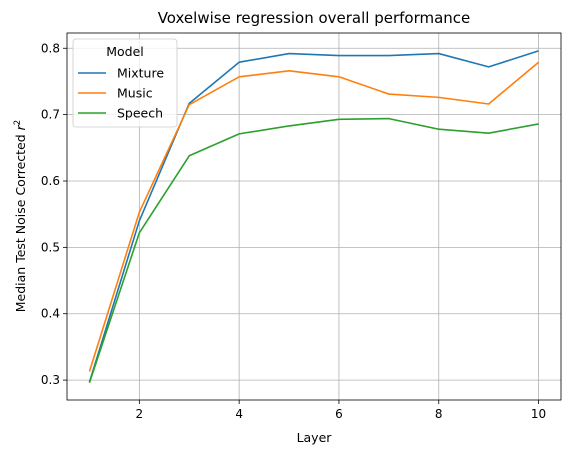  What do you see at coordinates (50, 314) in the screenshot?
I see `y-tick-label: 0.4` at bounding box center [50, 314].